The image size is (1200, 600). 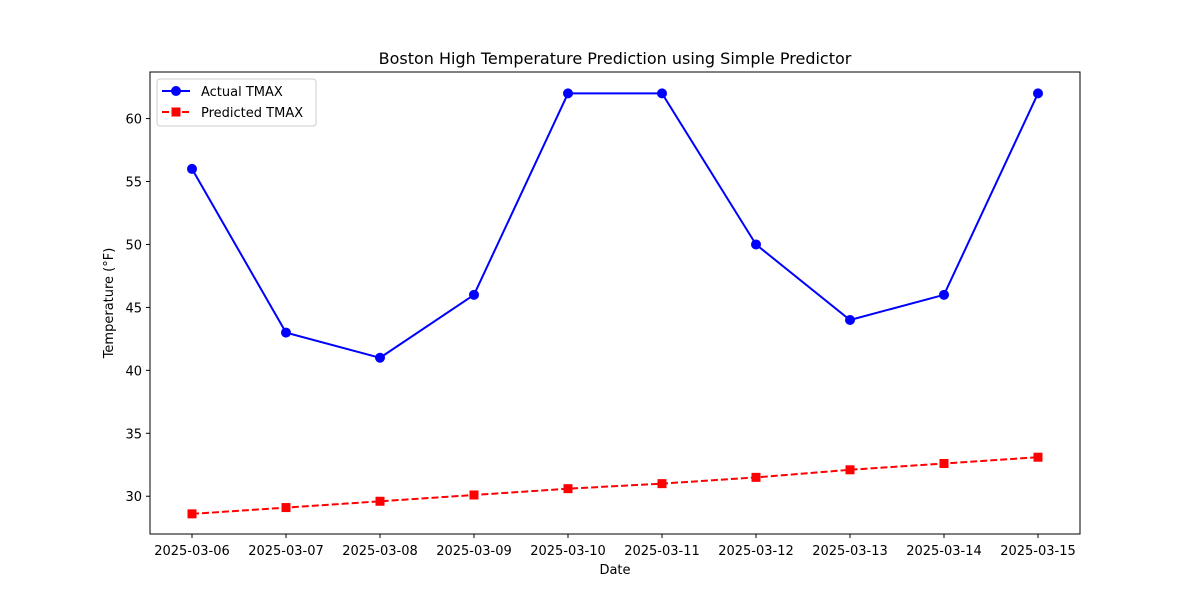 What do you see at coordinates (1038, 551) in the screenshot?
I see `x-tick-label: 2025-03-15` at bounding box center [1038, 551].